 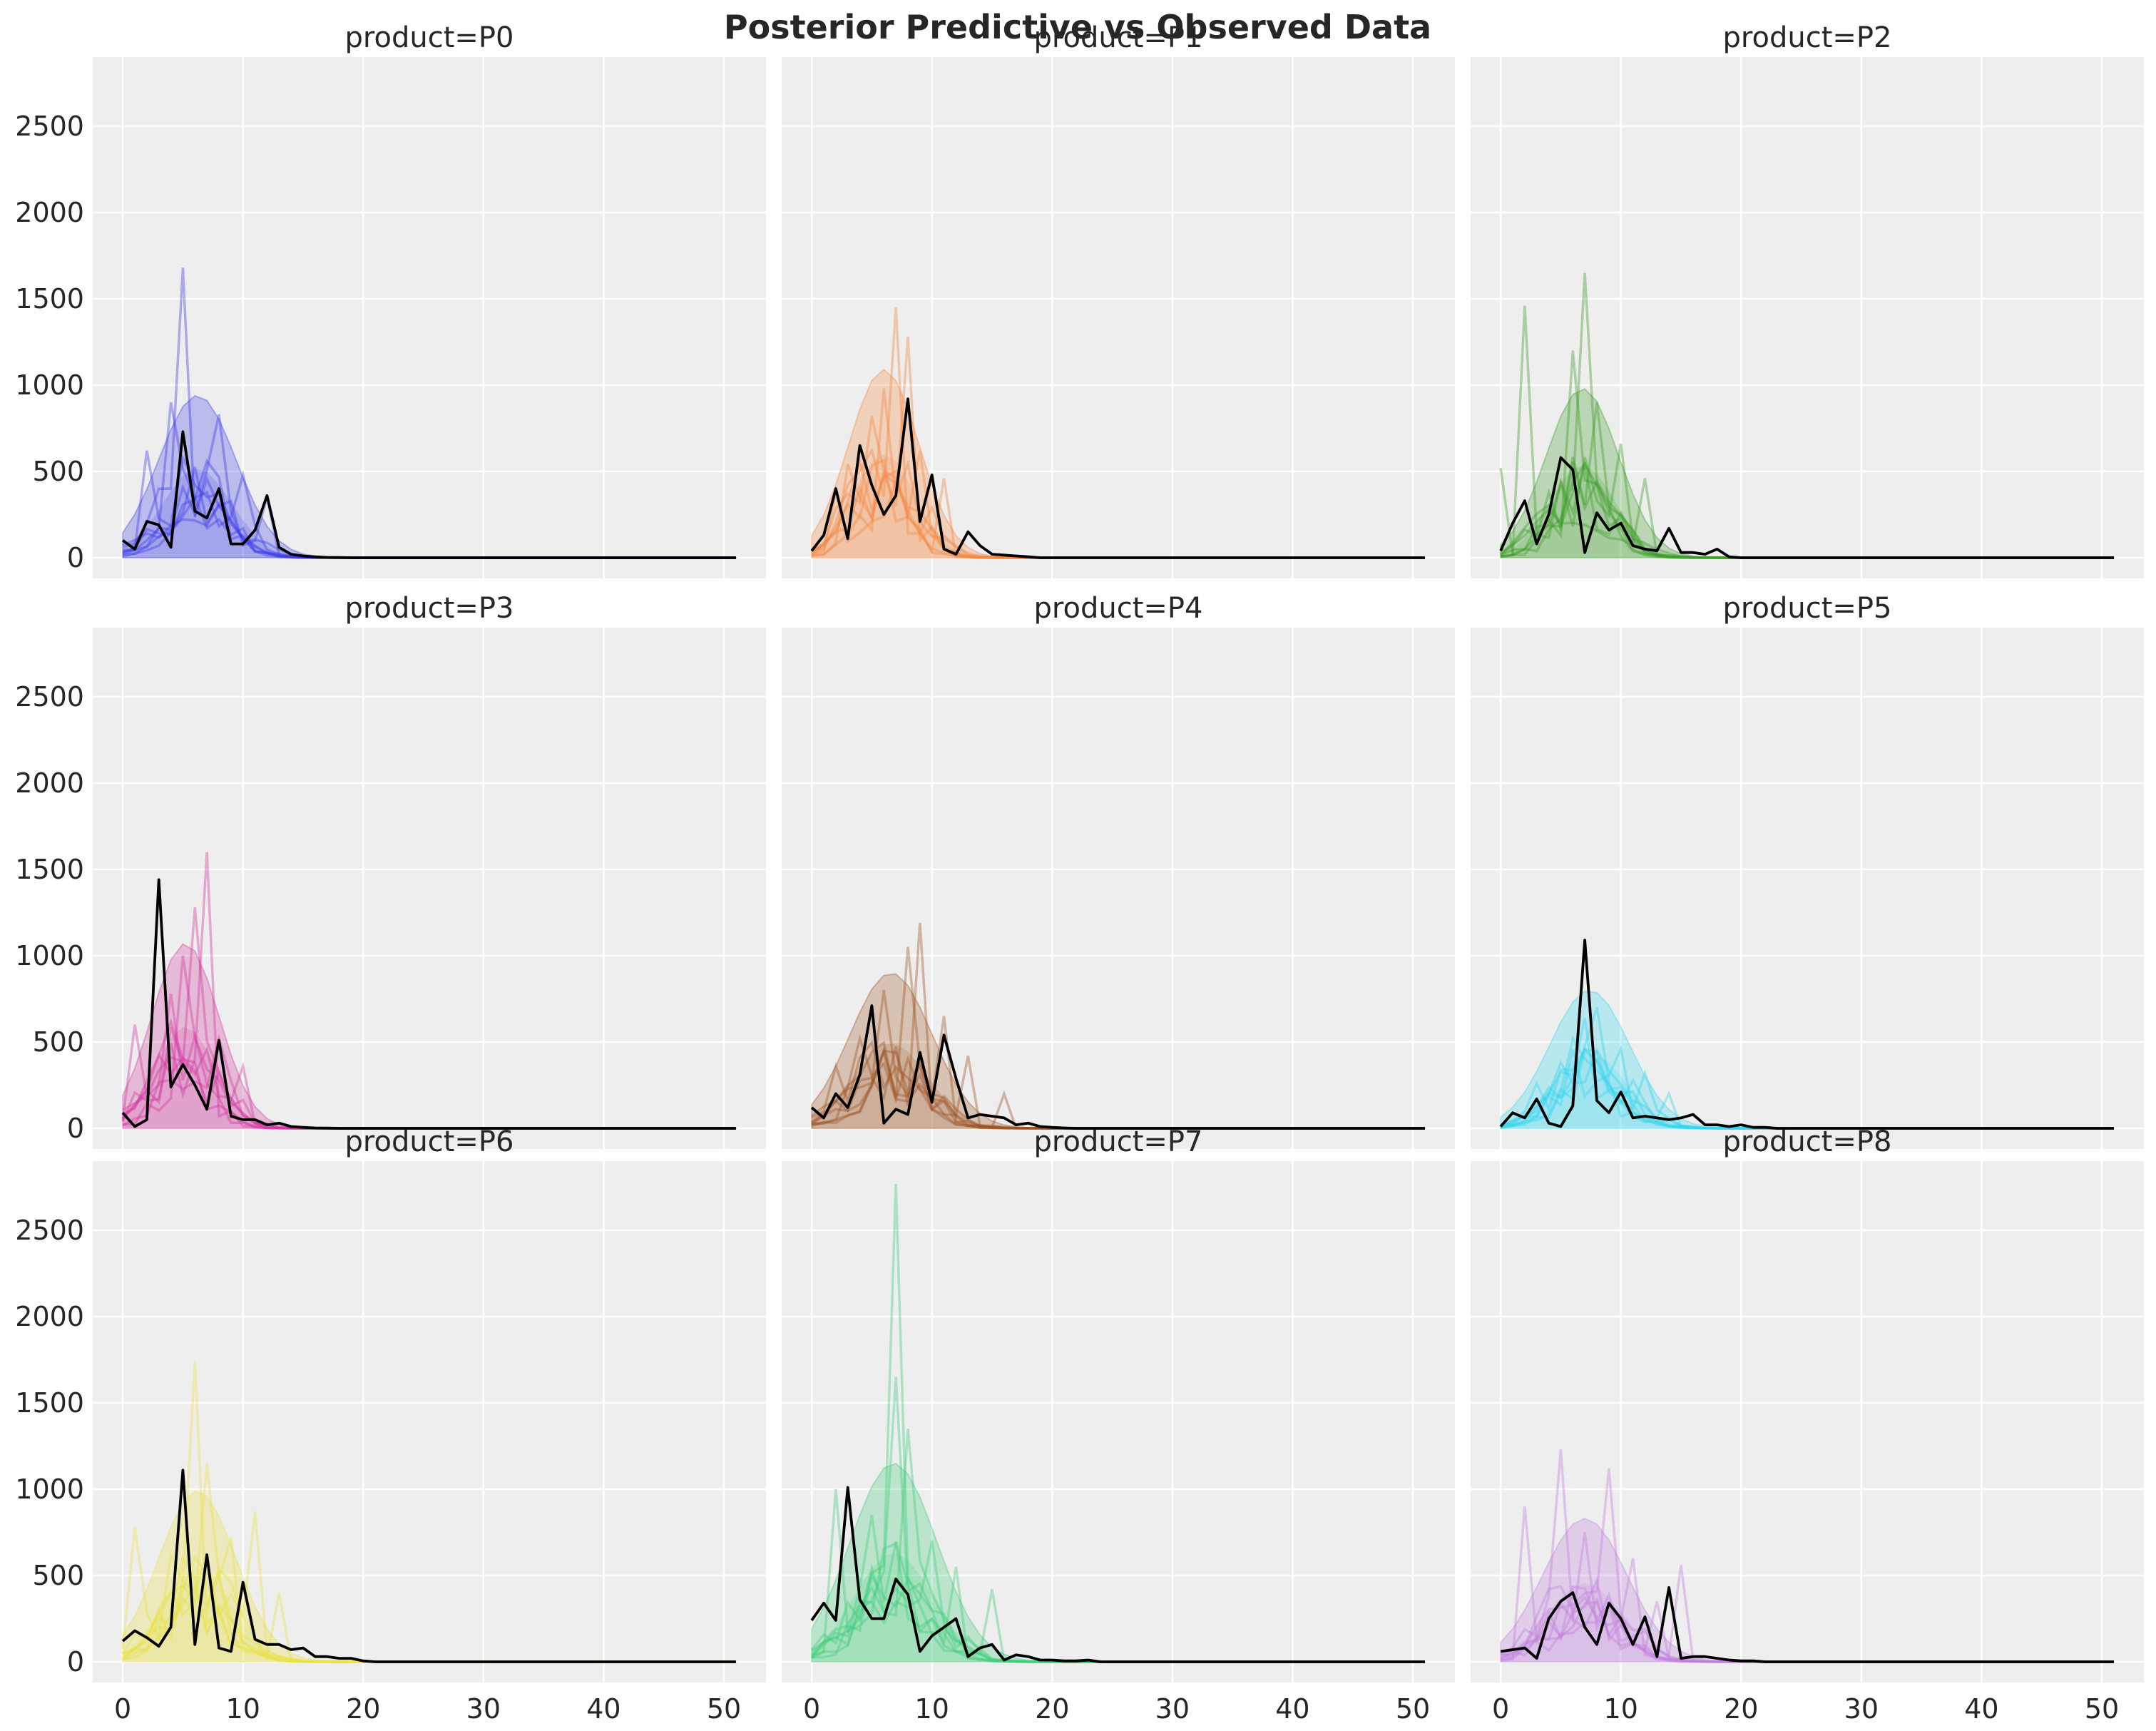 What do you see at coordinates (1118, 608) in the screenshot?
I see `panel-title: product=P4` at bounding box center [1118, 608].